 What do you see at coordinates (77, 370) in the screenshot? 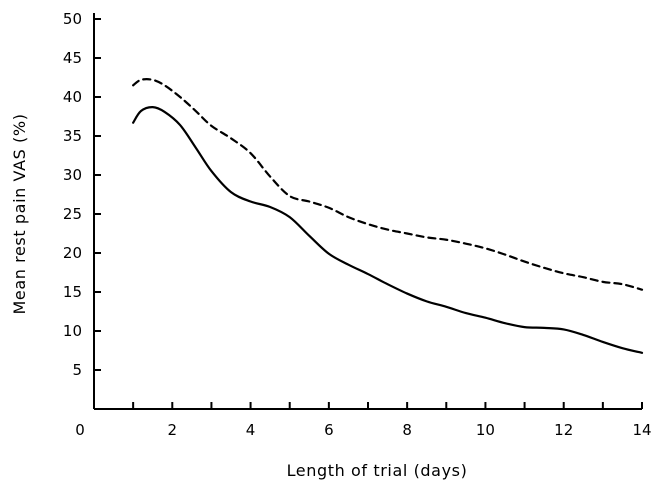
I see `y-tick-label: 5` at bounding box center [77, 370].